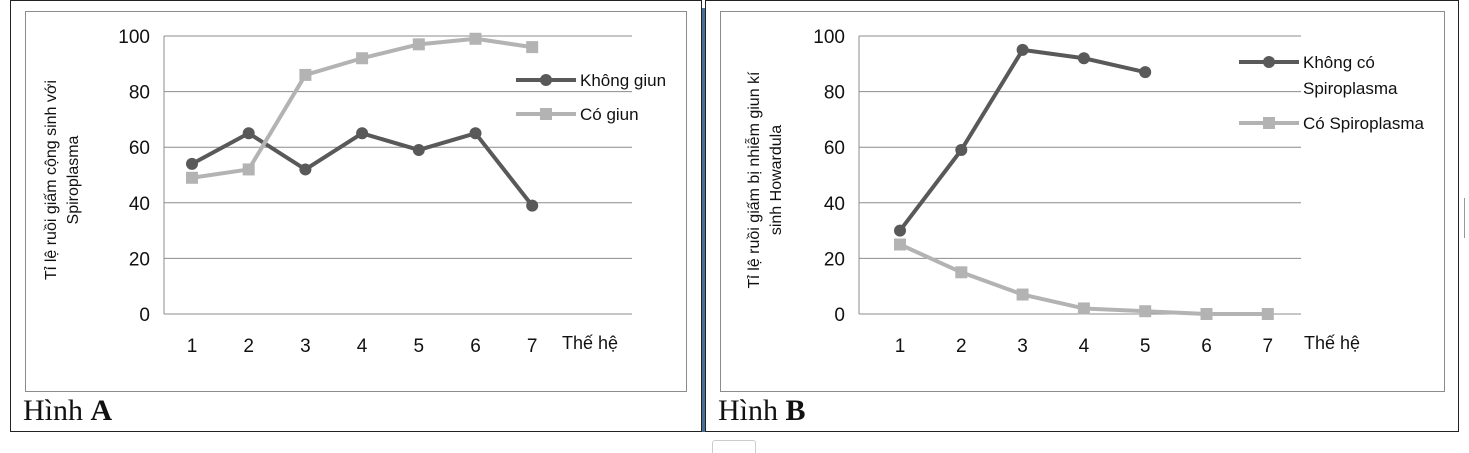  Describe the element at coordinates (1466, 218) in the screenshot. I see `edge-mark` at that location.